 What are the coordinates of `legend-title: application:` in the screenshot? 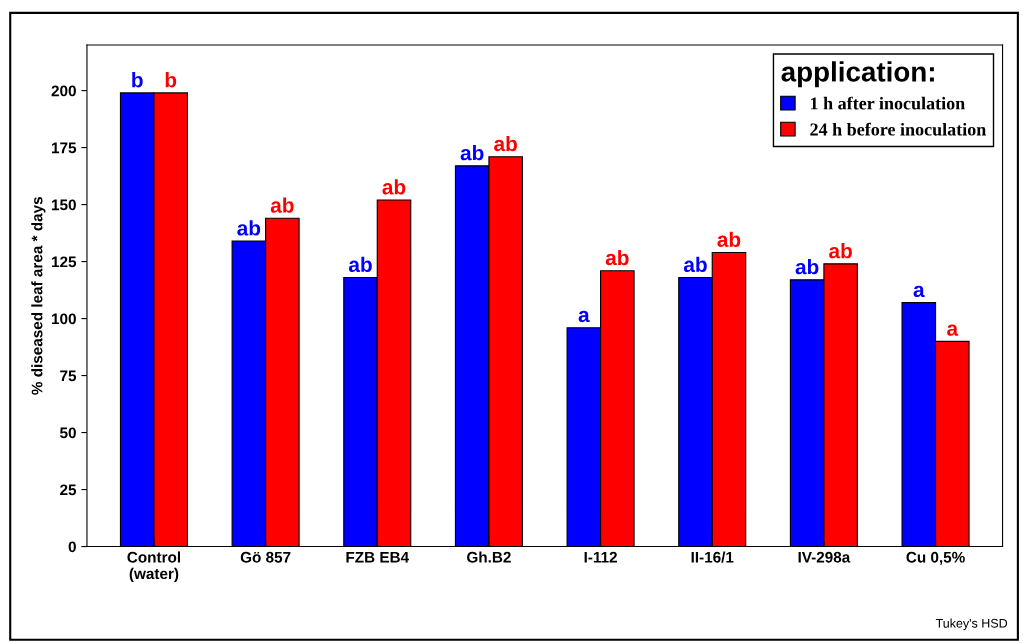 It's located at (857, 74).